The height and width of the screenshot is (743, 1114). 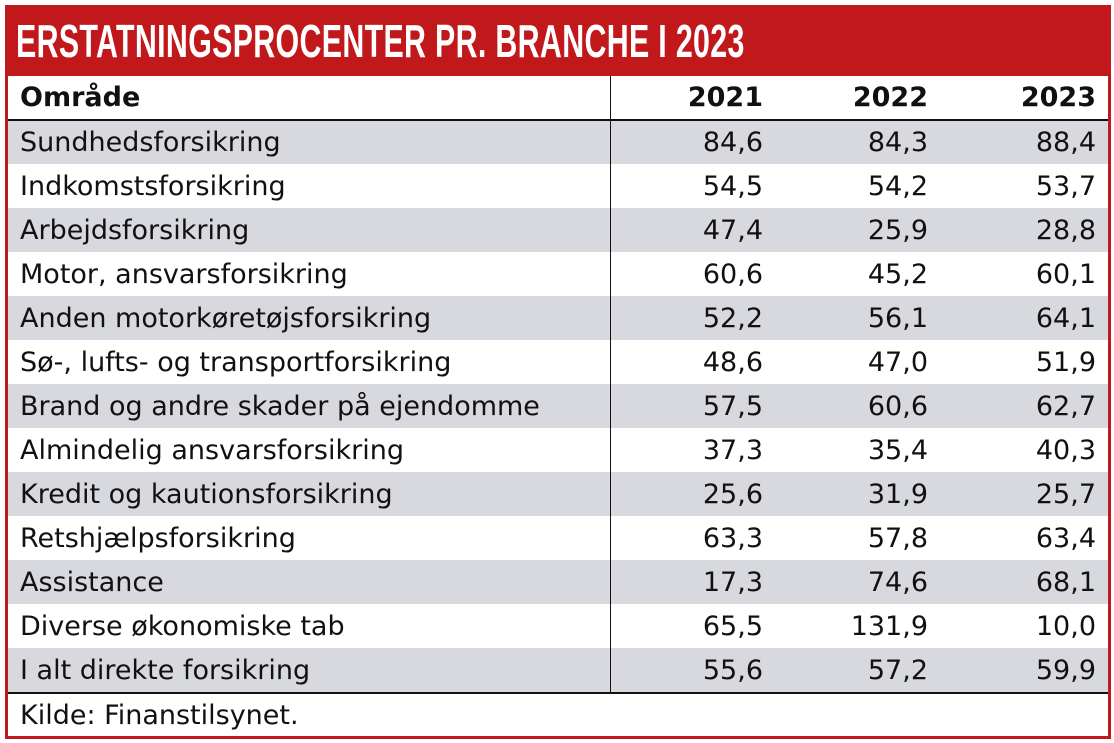 I want to click on cell-2021: 52,2, so click(x=692, y=318).